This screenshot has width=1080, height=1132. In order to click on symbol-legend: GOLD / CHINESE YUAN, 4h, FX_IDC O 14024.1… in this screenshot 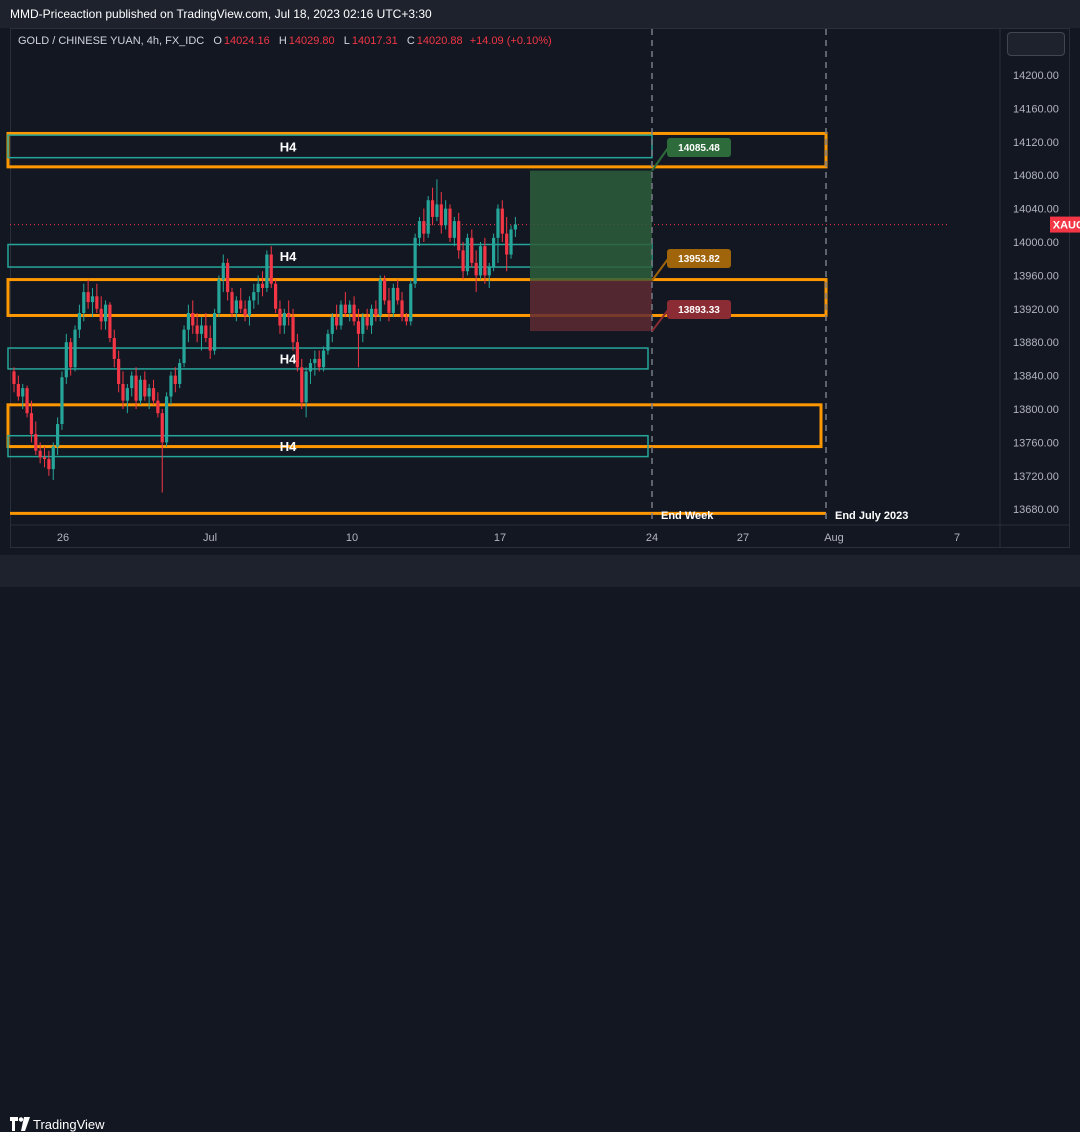, I will do `click(285, 41)`.